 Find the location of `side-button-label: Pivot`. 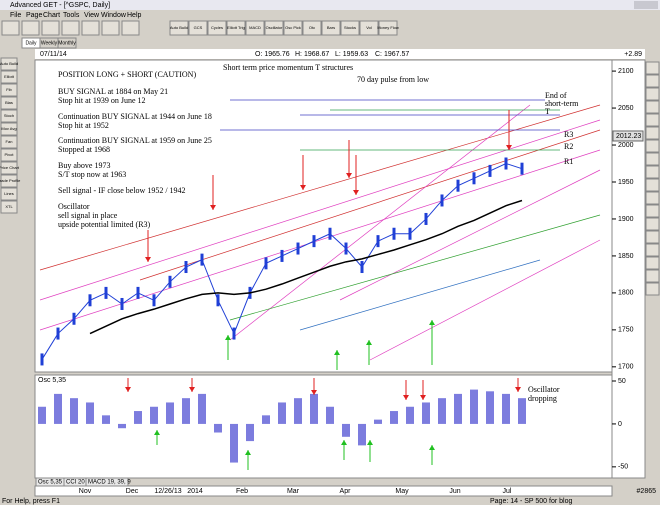

side-button-label: Pivot is located at coordinates (10, 154).